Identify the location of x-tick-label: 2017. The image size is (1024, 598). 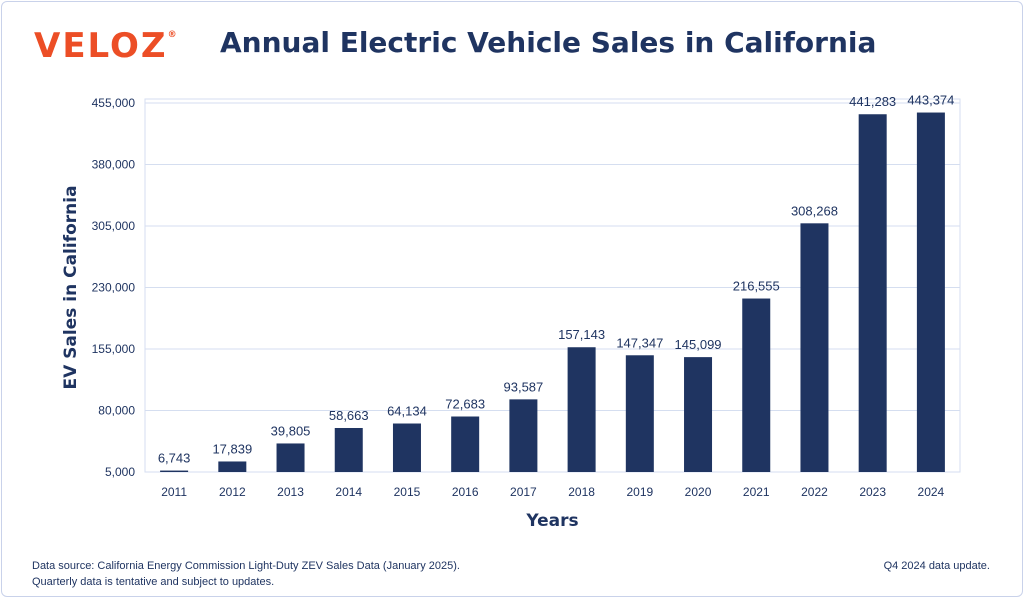
(523, 492).